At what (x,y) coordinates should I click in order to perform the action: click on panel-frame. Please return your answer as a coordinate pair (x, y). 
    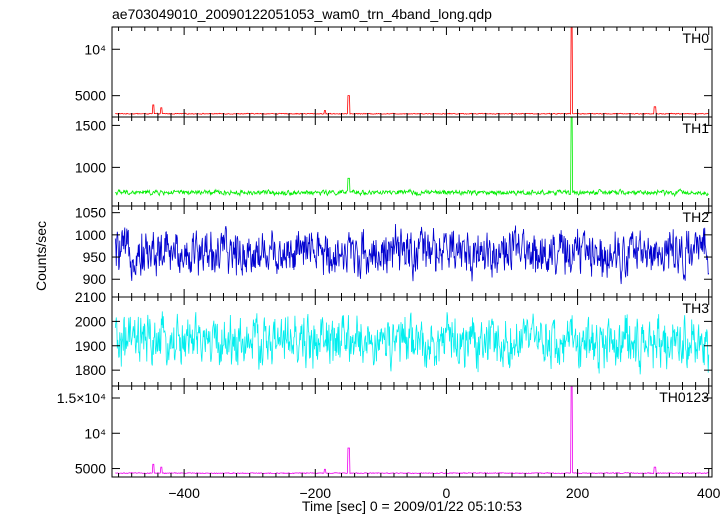
    Looking at the image, I should click on (412, 72).